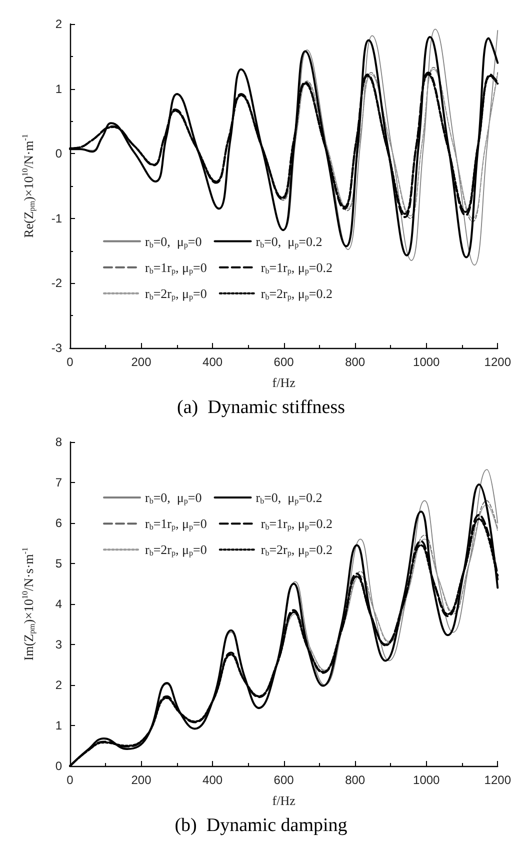 Image resolution: width=522 pixels, height=852 pixels. Describe the element at coordinates (28, 186) in the screenshot. I see `y-axis-title: Re(Zpm)×1010/N·m-1` at that location.